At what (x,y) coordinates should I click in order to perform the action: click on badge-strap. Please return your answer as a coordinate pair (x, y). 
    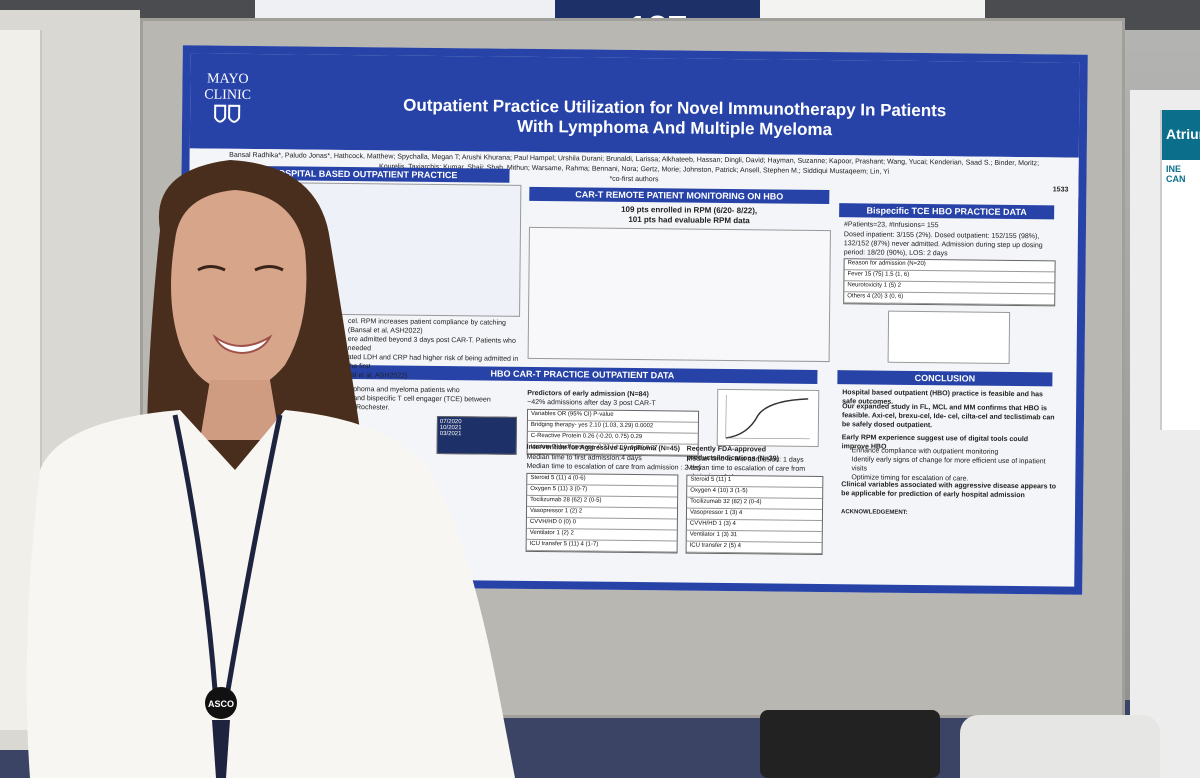
    Looking at the image, I should click on (221, 749).